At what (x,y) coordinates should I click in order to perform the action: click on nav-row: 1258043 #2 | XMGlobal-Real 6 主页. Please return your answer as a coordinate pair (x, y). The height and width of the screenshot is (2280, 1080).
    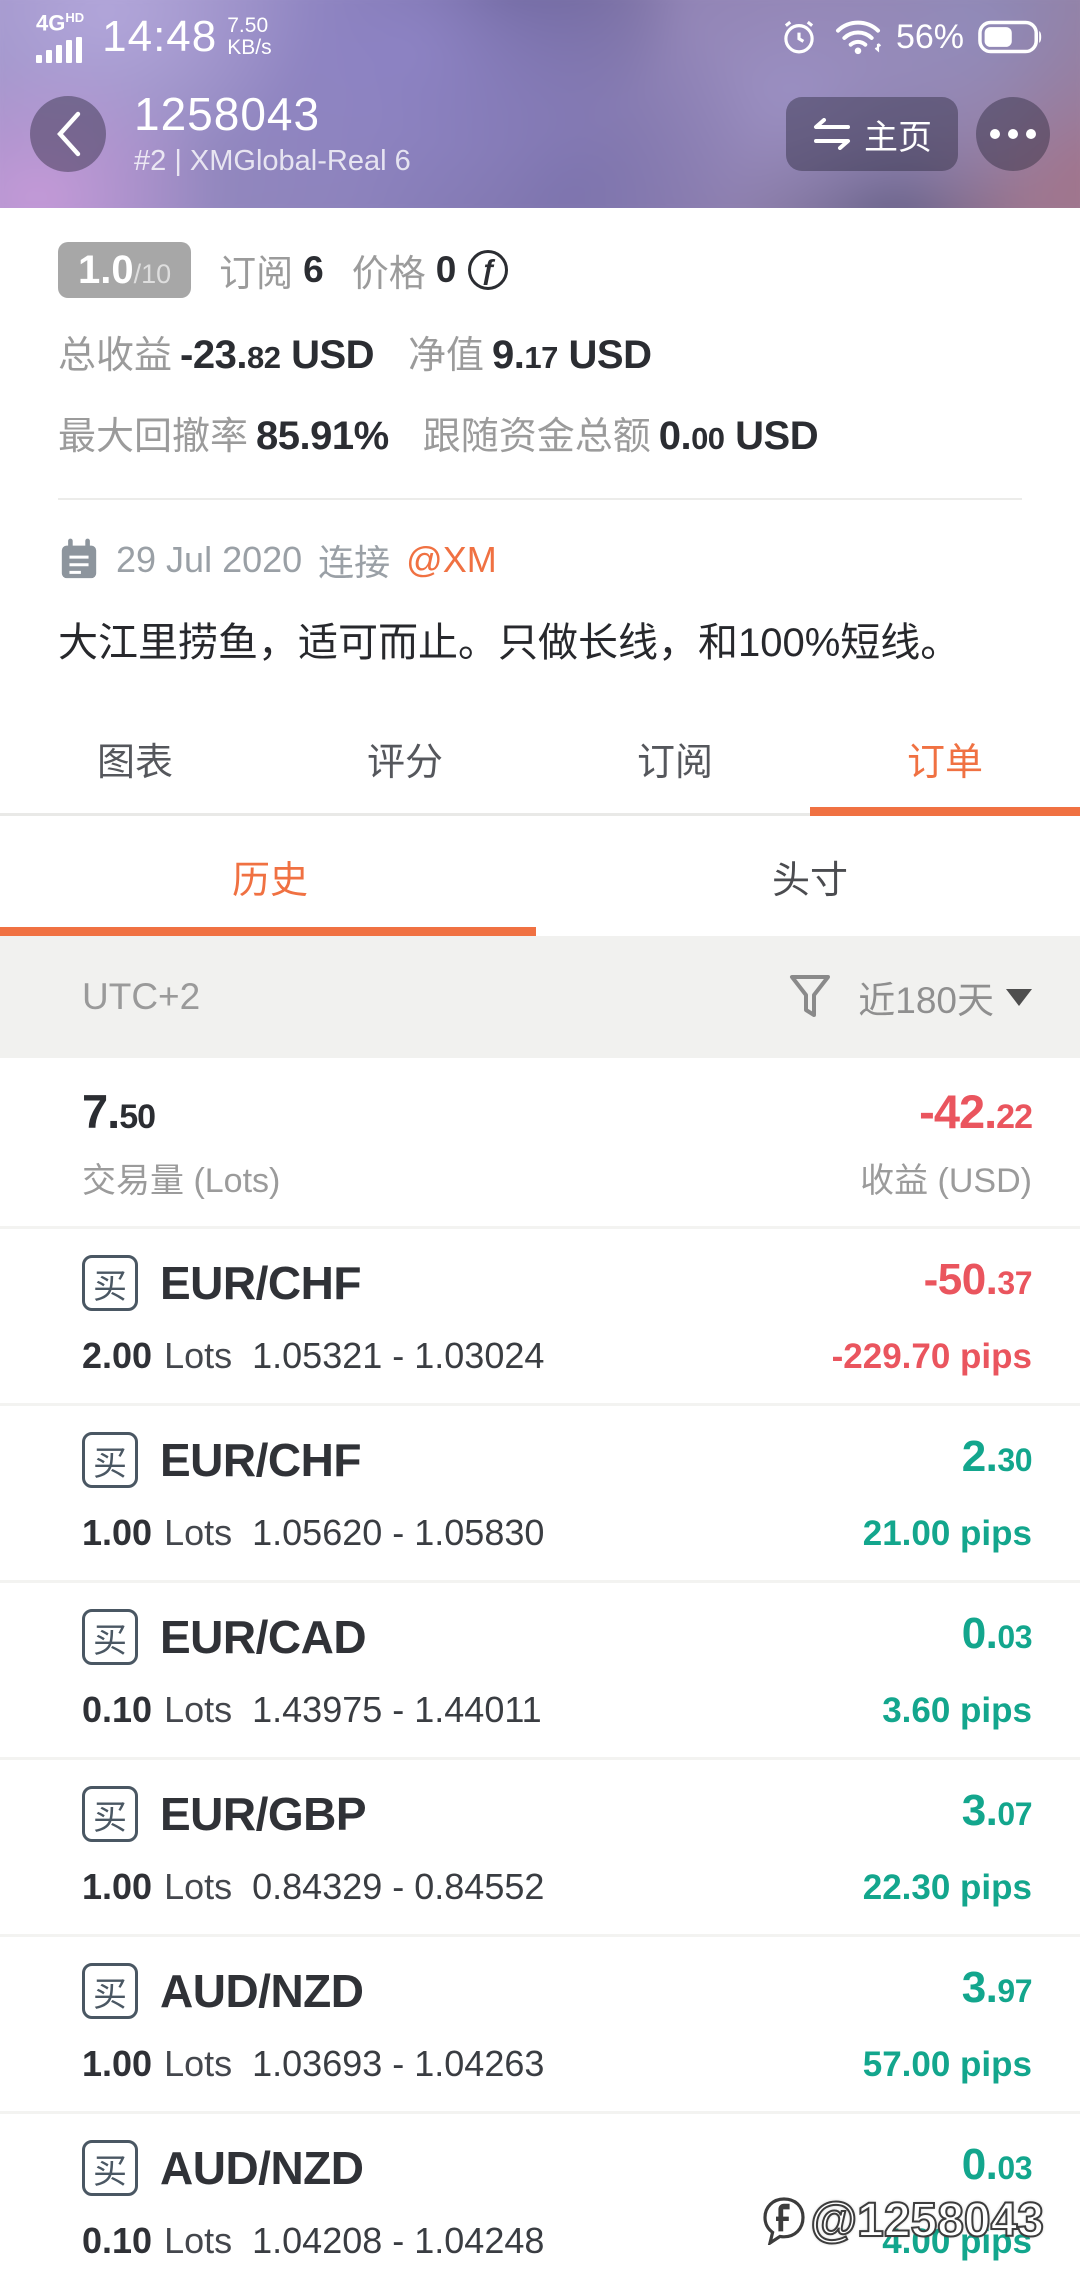
    Looking at the image, I should click on (540, 133).